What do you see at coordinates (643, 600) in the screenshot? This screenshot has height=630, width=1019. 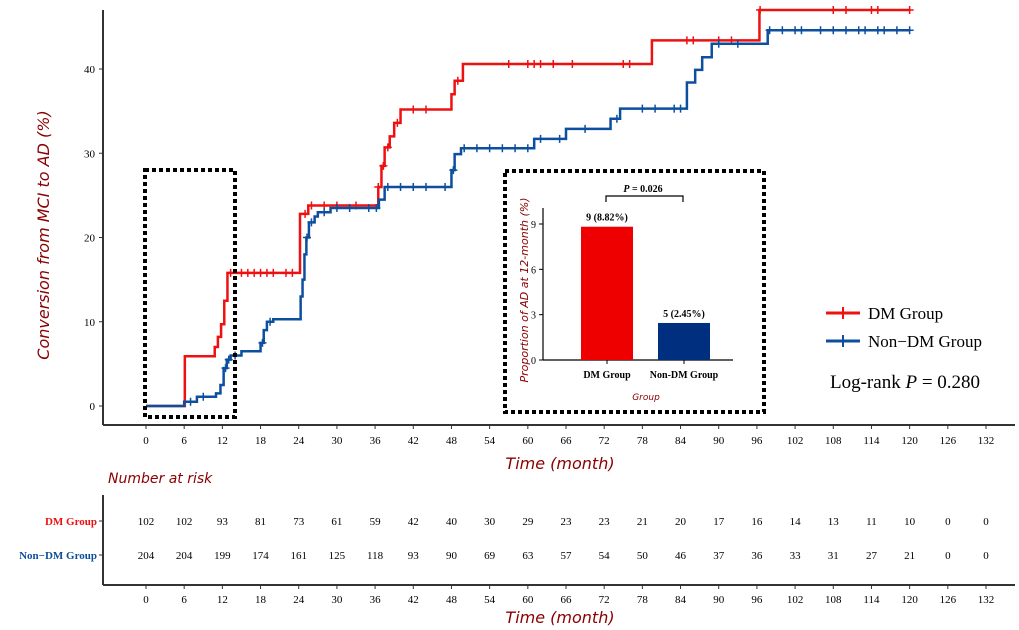 I see `risk-x-tick-label: 78` at bounding box center [643, 600].